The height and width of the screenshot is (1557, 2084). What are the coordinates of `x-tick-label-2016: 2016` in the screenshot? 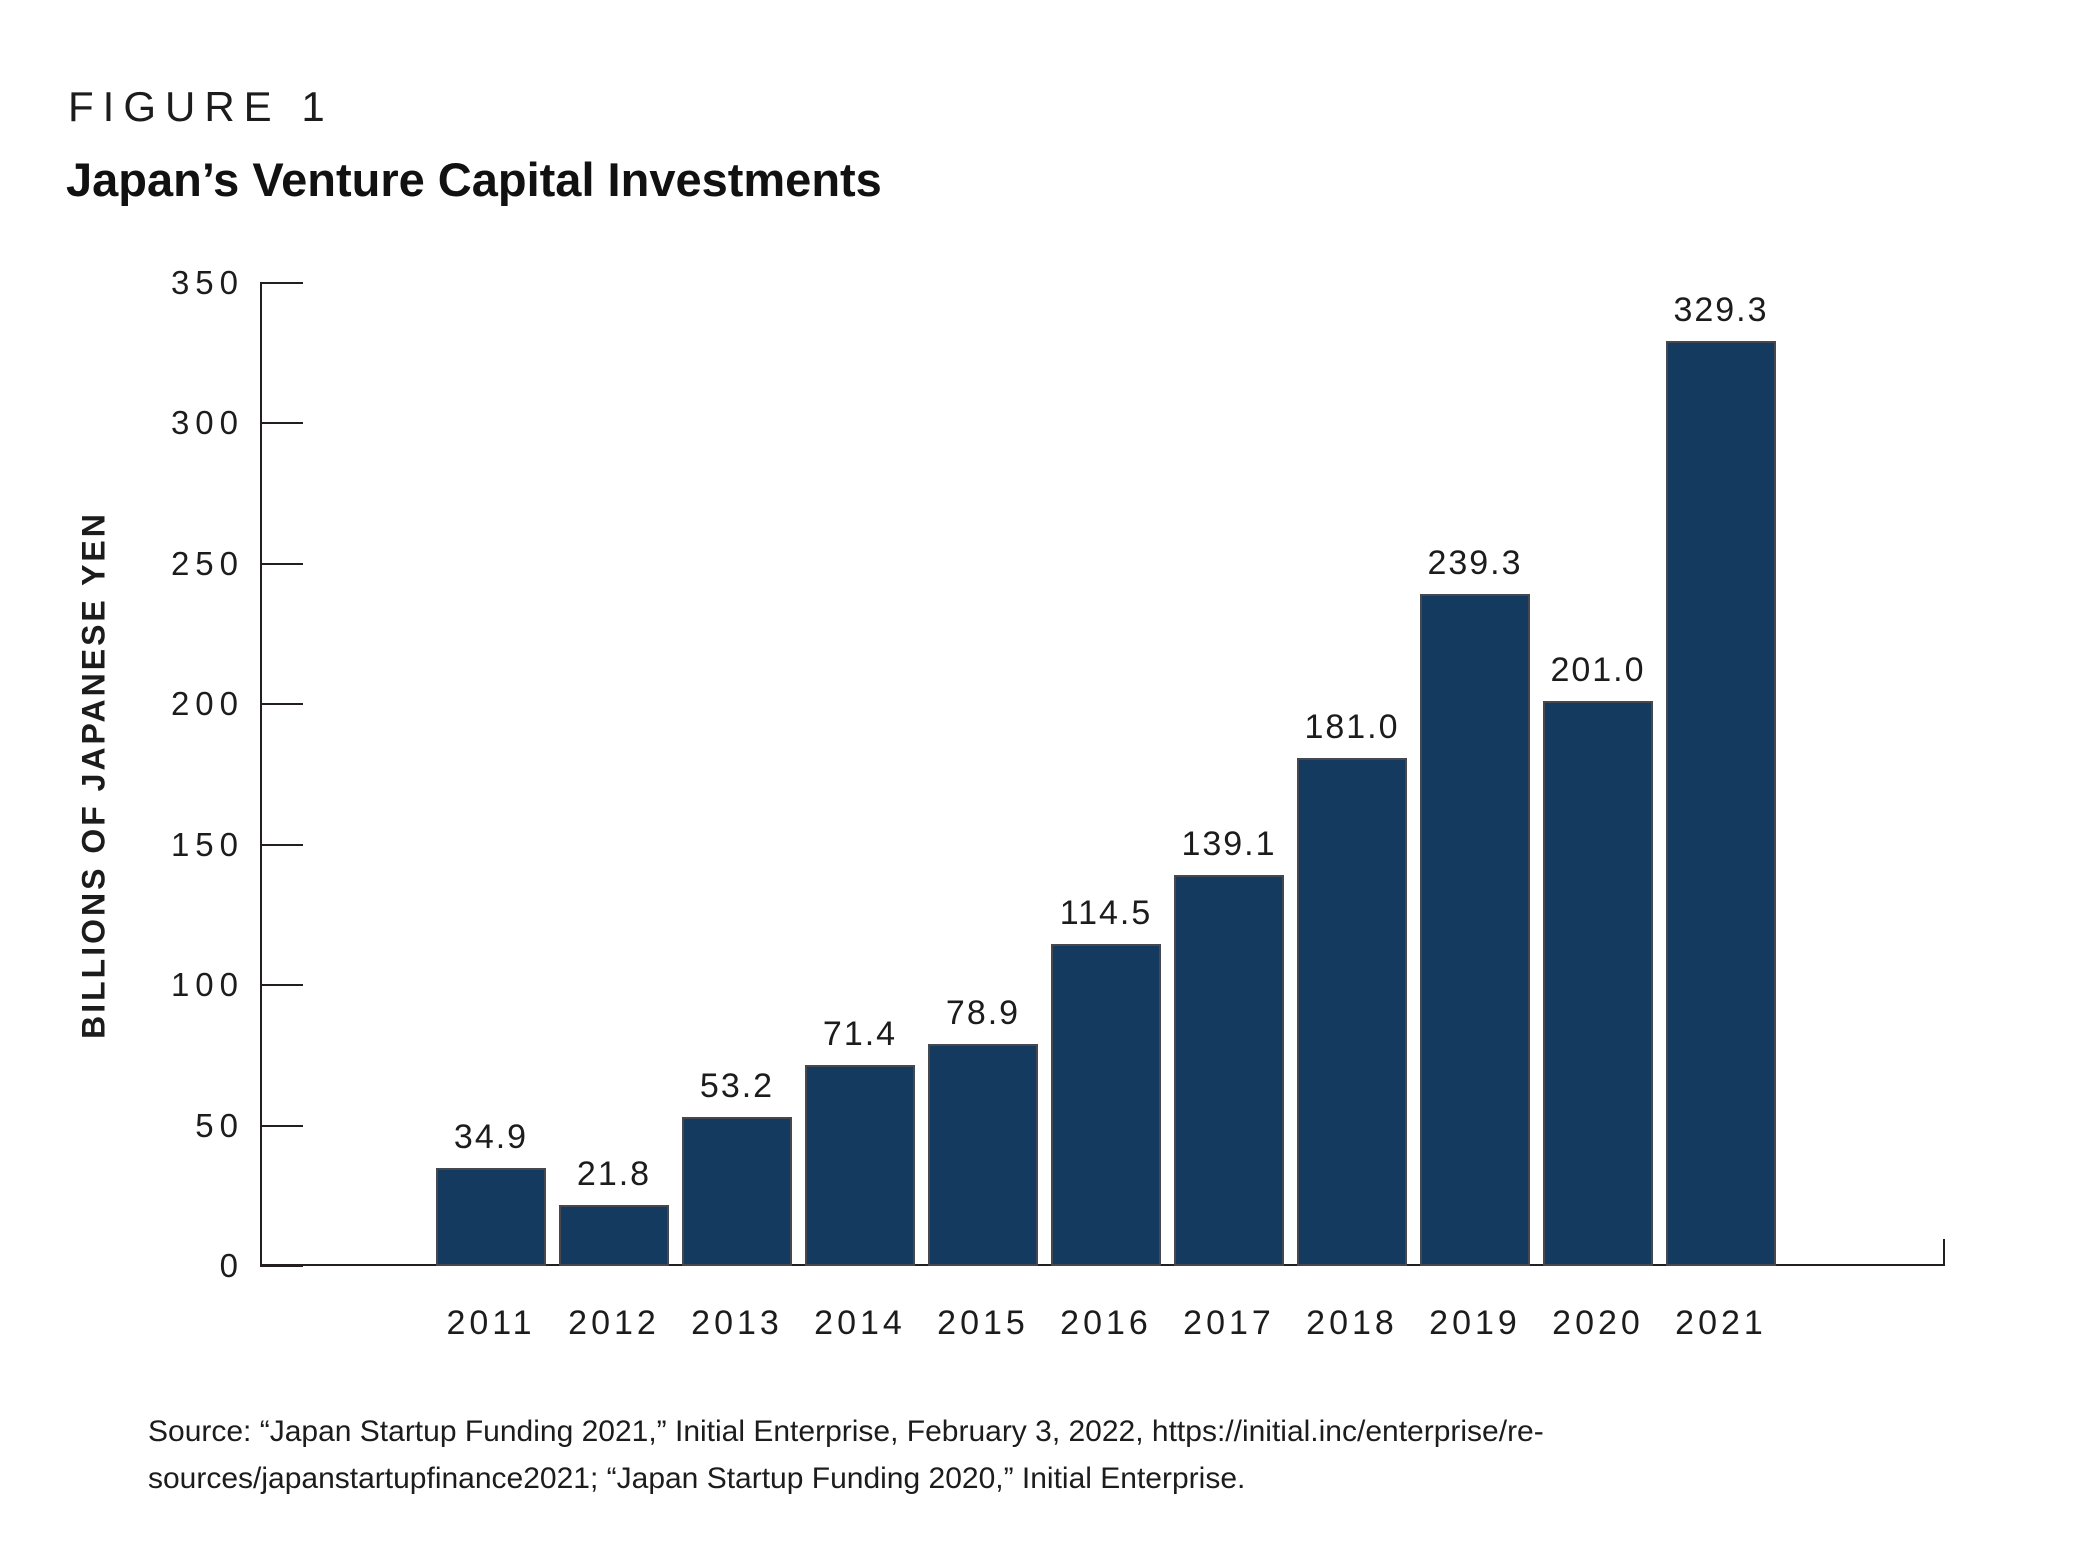 It's located at (1106, 1323).